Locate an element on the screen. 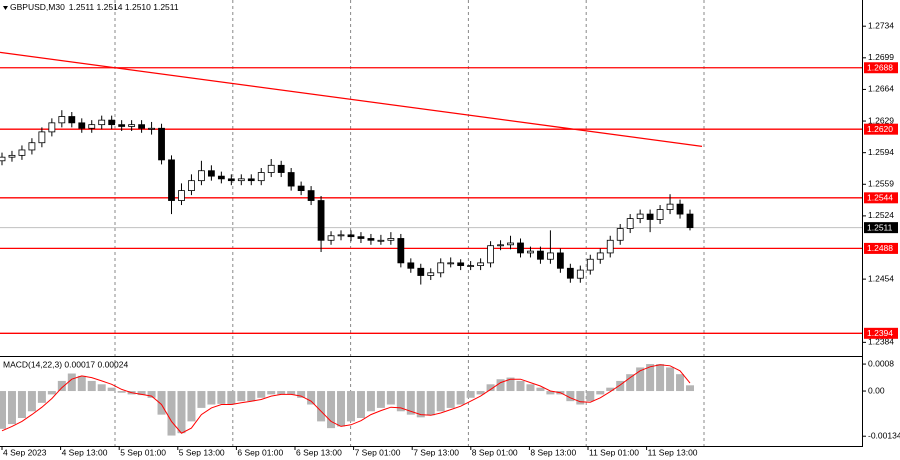 Image resolution: width=900 pixels, height=460 pixels. y-tick-label: 1.2384 is located at coordinates (881, 342).